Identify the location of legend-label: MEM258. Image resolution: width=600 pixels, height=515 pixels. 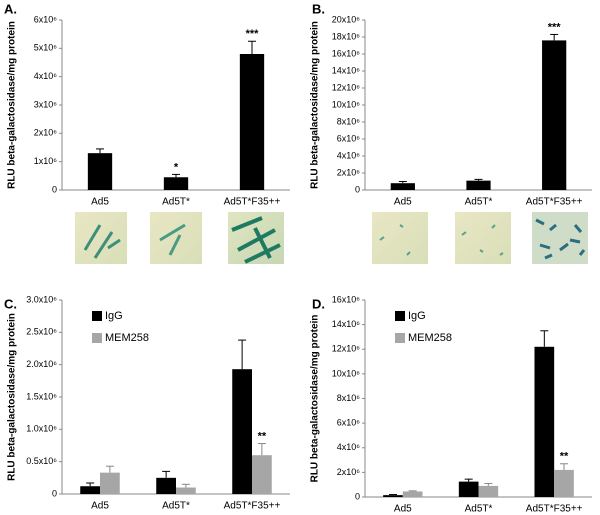
(127, 338).